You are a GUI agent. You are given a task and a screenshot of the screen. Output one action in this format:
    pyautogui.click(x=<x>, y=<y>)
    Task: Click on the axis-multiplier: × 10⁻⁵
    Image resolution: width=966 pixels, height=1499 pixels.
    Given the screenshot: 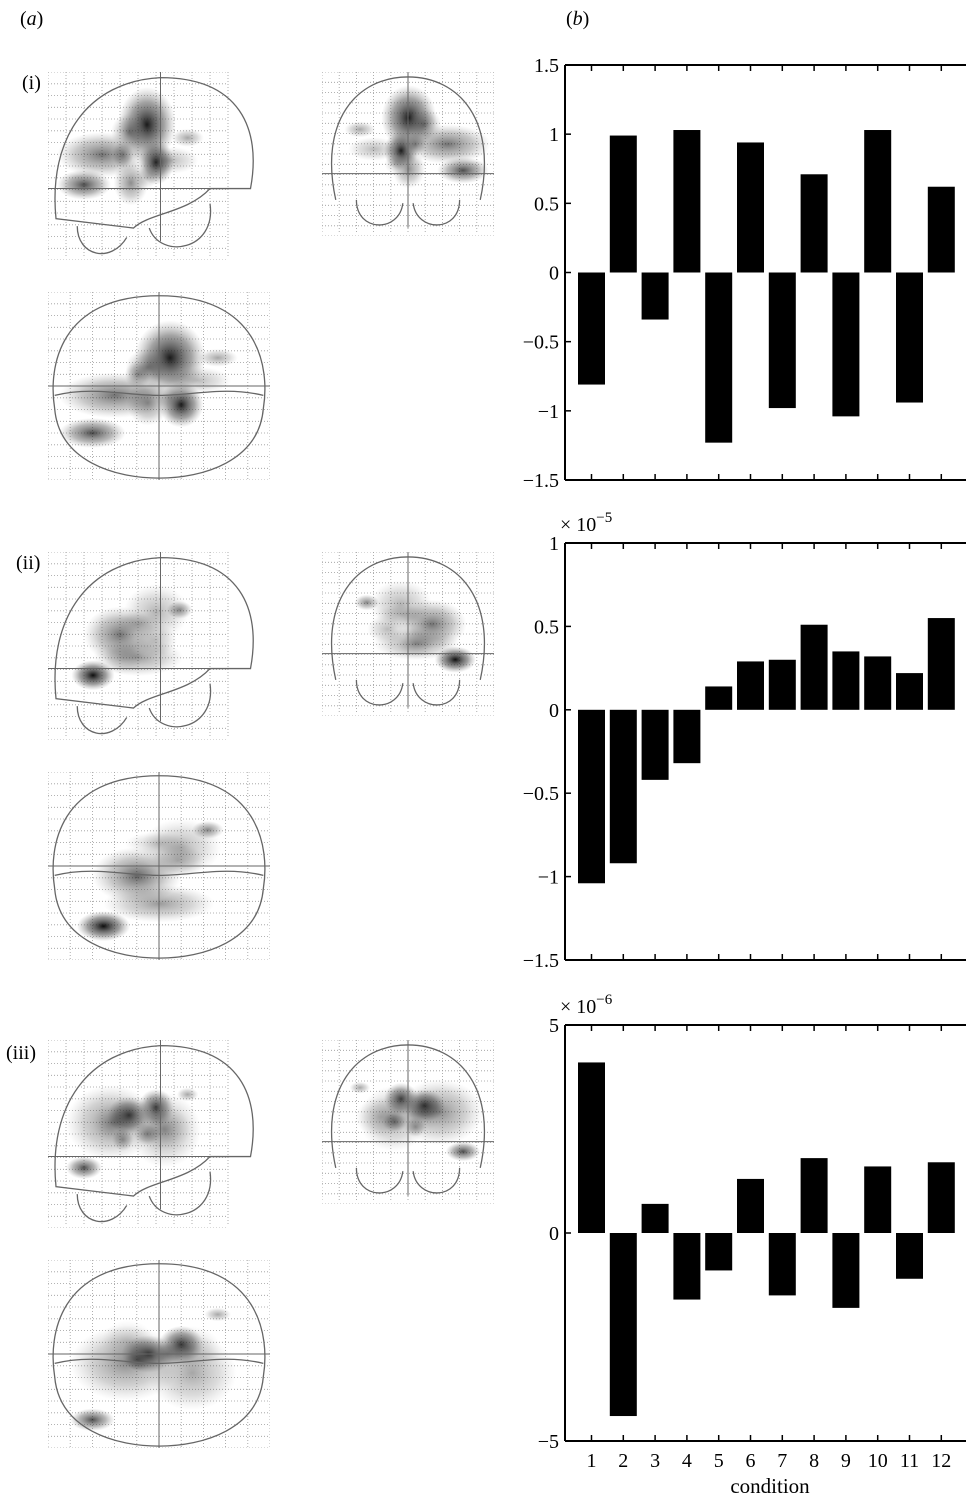 What is the action you would take?
    pyautogui.click(x=586, y=523)
    